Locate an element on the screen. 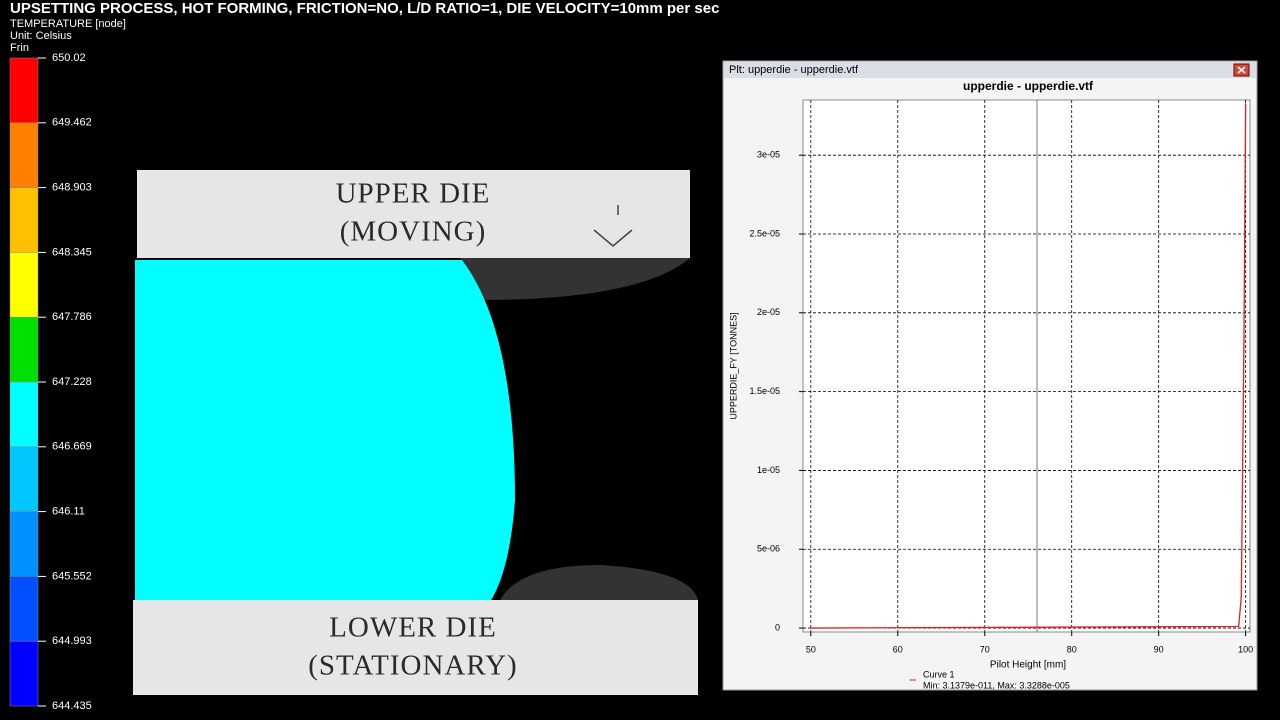 This screenshot has width=1280, height=720. die-label: (STATIONARY) is located at coordinates (412, 666).